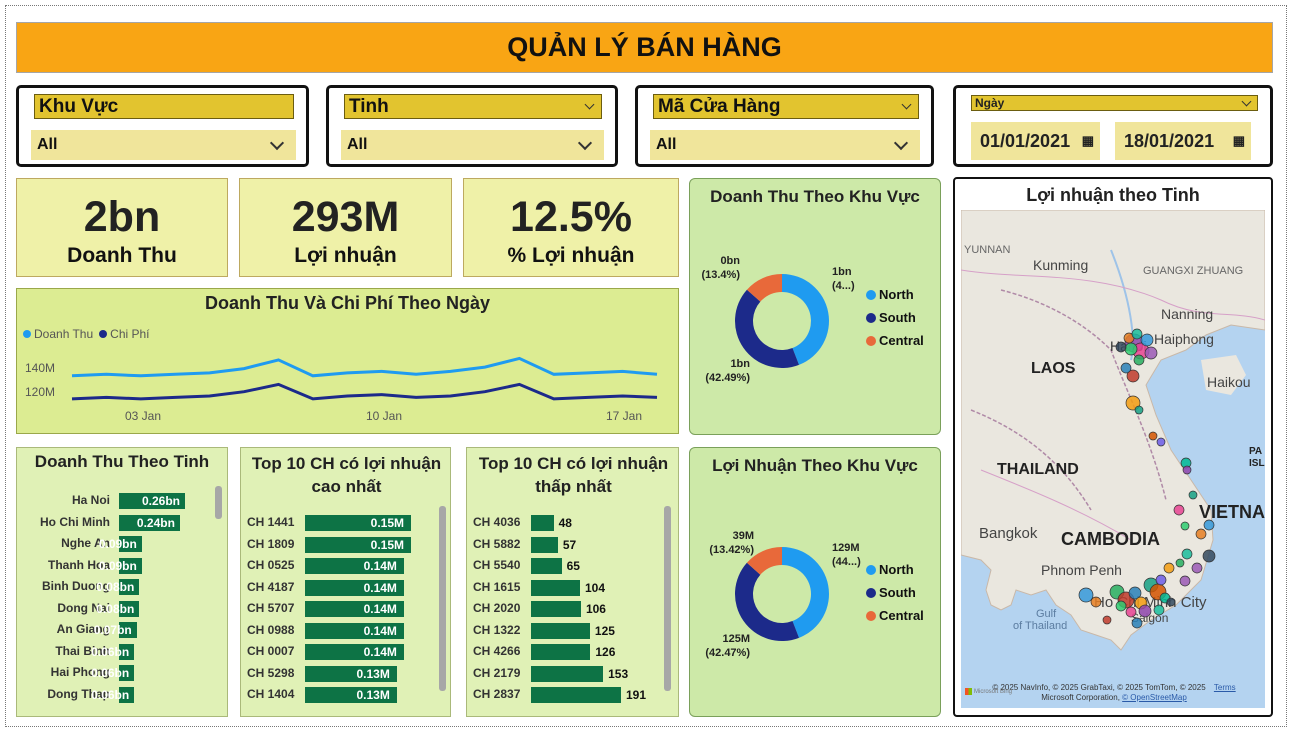 This screenshot has height=732, width=1292. What do you see at coordinates (341, 587) in the screenshot?
I see `bar-row: CH 4187 0.14M` at bounding box center [341, 587].